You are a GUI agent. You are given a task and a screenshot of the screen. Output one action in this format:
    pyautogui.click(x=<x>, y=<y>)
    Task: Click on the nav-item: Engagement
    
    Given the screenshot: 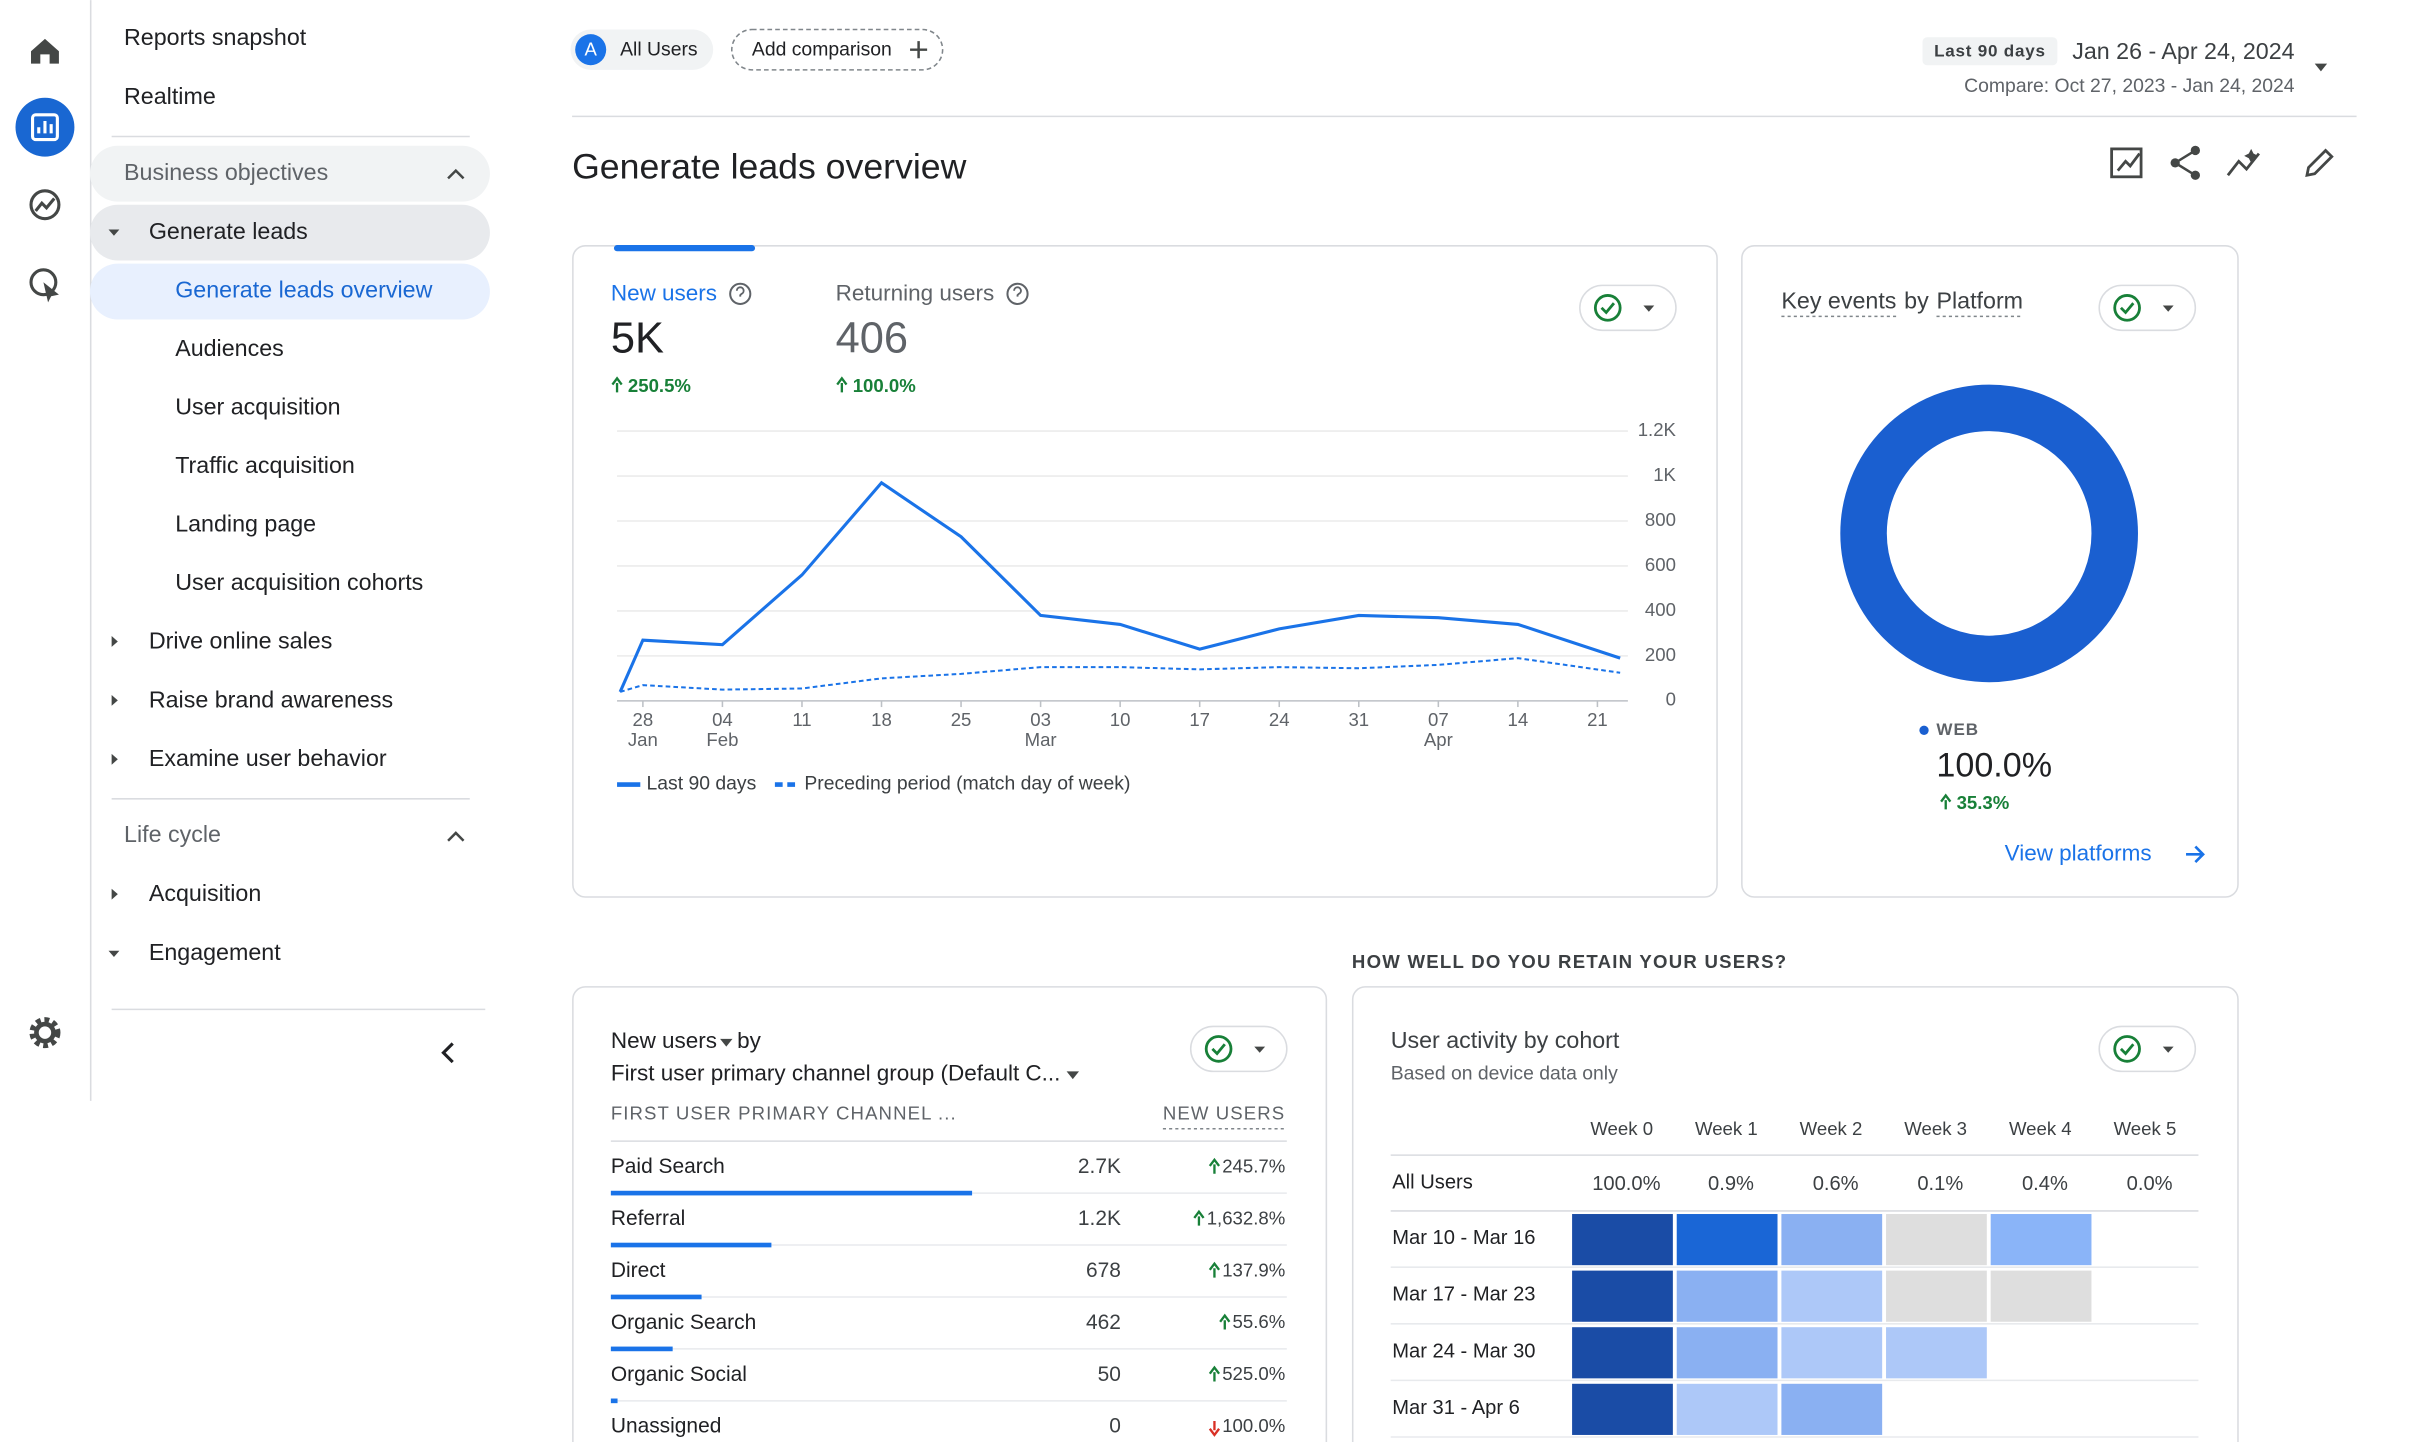 What is the action you would take?
    pyautogui.click(x=215, y=952)
    